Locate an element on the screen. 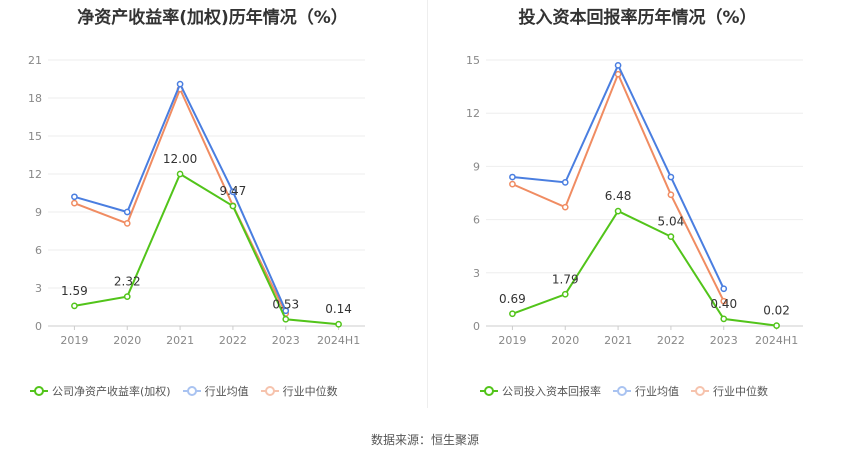 The image size is (850, 459). data-label: 12.00 is located at coordinates (180, 159).